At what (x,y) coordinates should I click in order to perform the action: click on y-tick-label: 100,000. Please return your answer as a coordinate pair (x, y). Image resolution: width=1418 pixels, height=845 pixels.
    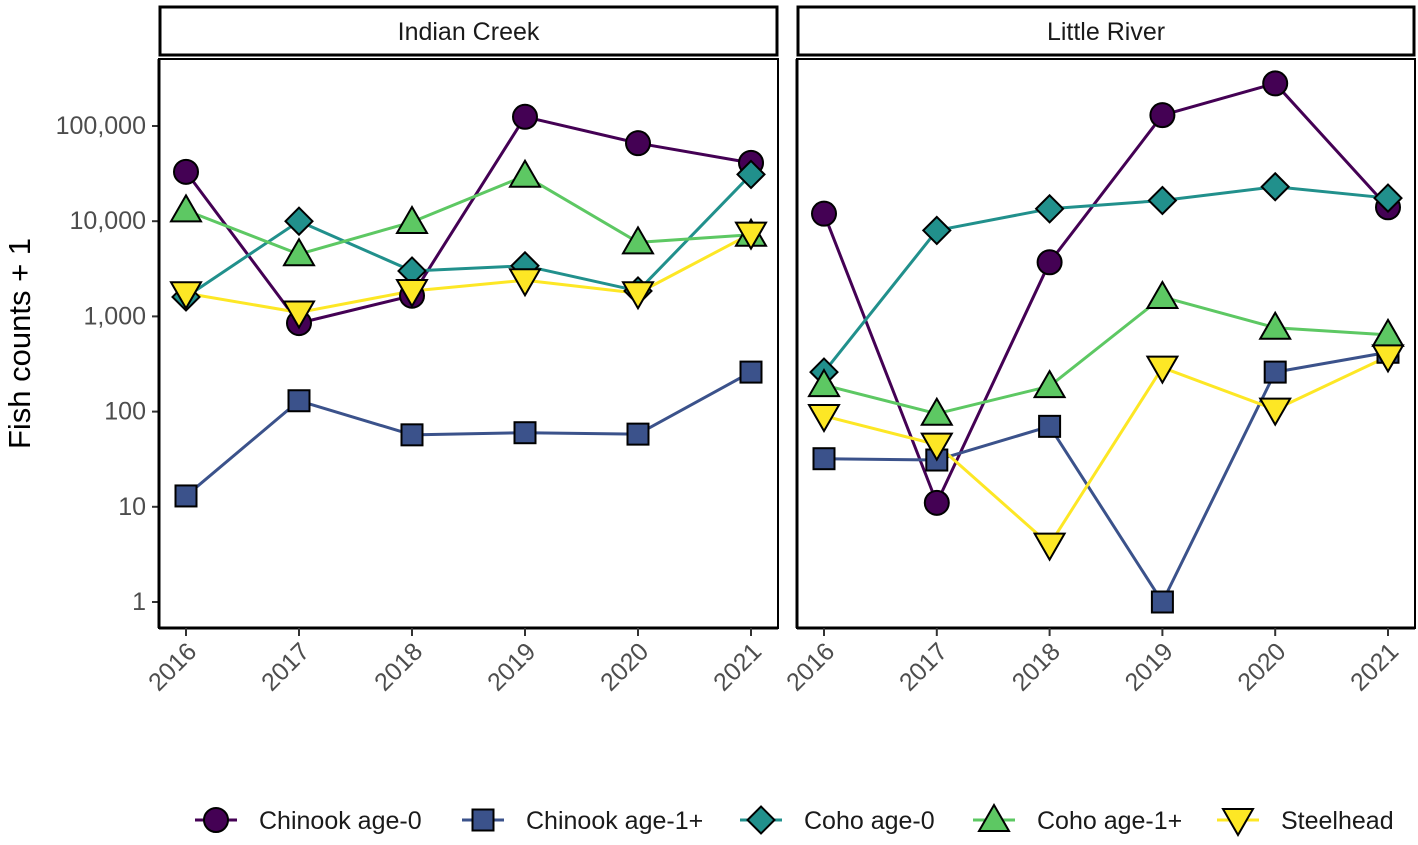
    Looking at the image, I should click on (101, 126).